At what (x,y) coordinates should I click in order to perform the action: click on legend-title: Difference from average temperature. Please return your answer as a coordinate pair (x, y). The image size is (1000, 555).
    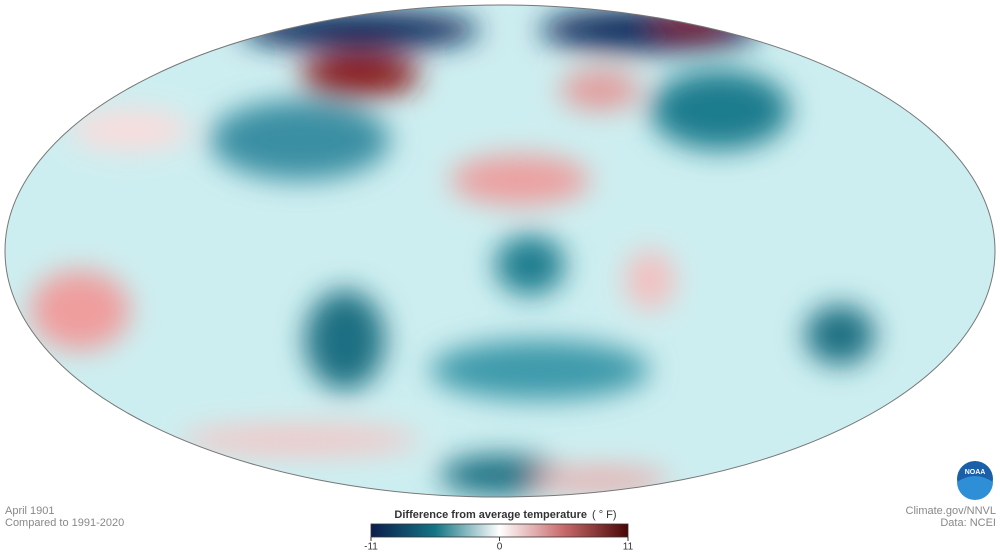
    Looking at the image, I should click on (490, 515).